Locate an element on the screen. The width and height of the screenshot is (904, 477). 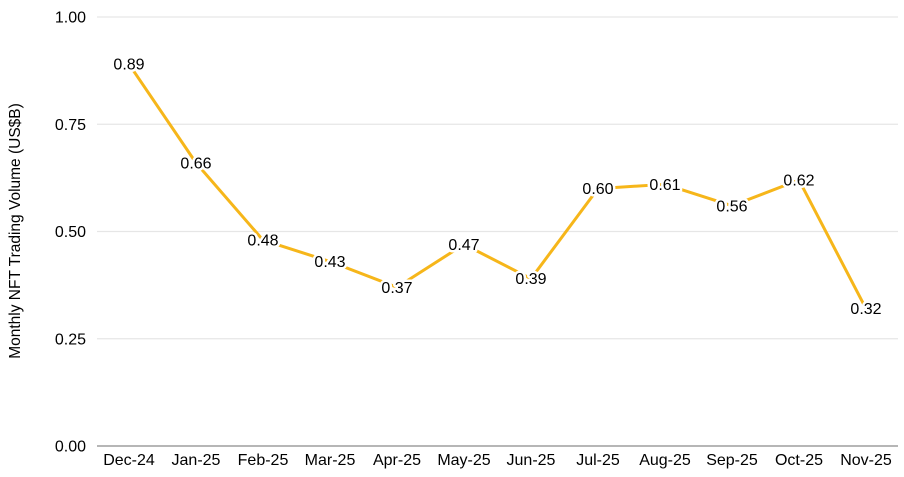
x-tick-label: Dec-24 is located at coordinates (129, 460).